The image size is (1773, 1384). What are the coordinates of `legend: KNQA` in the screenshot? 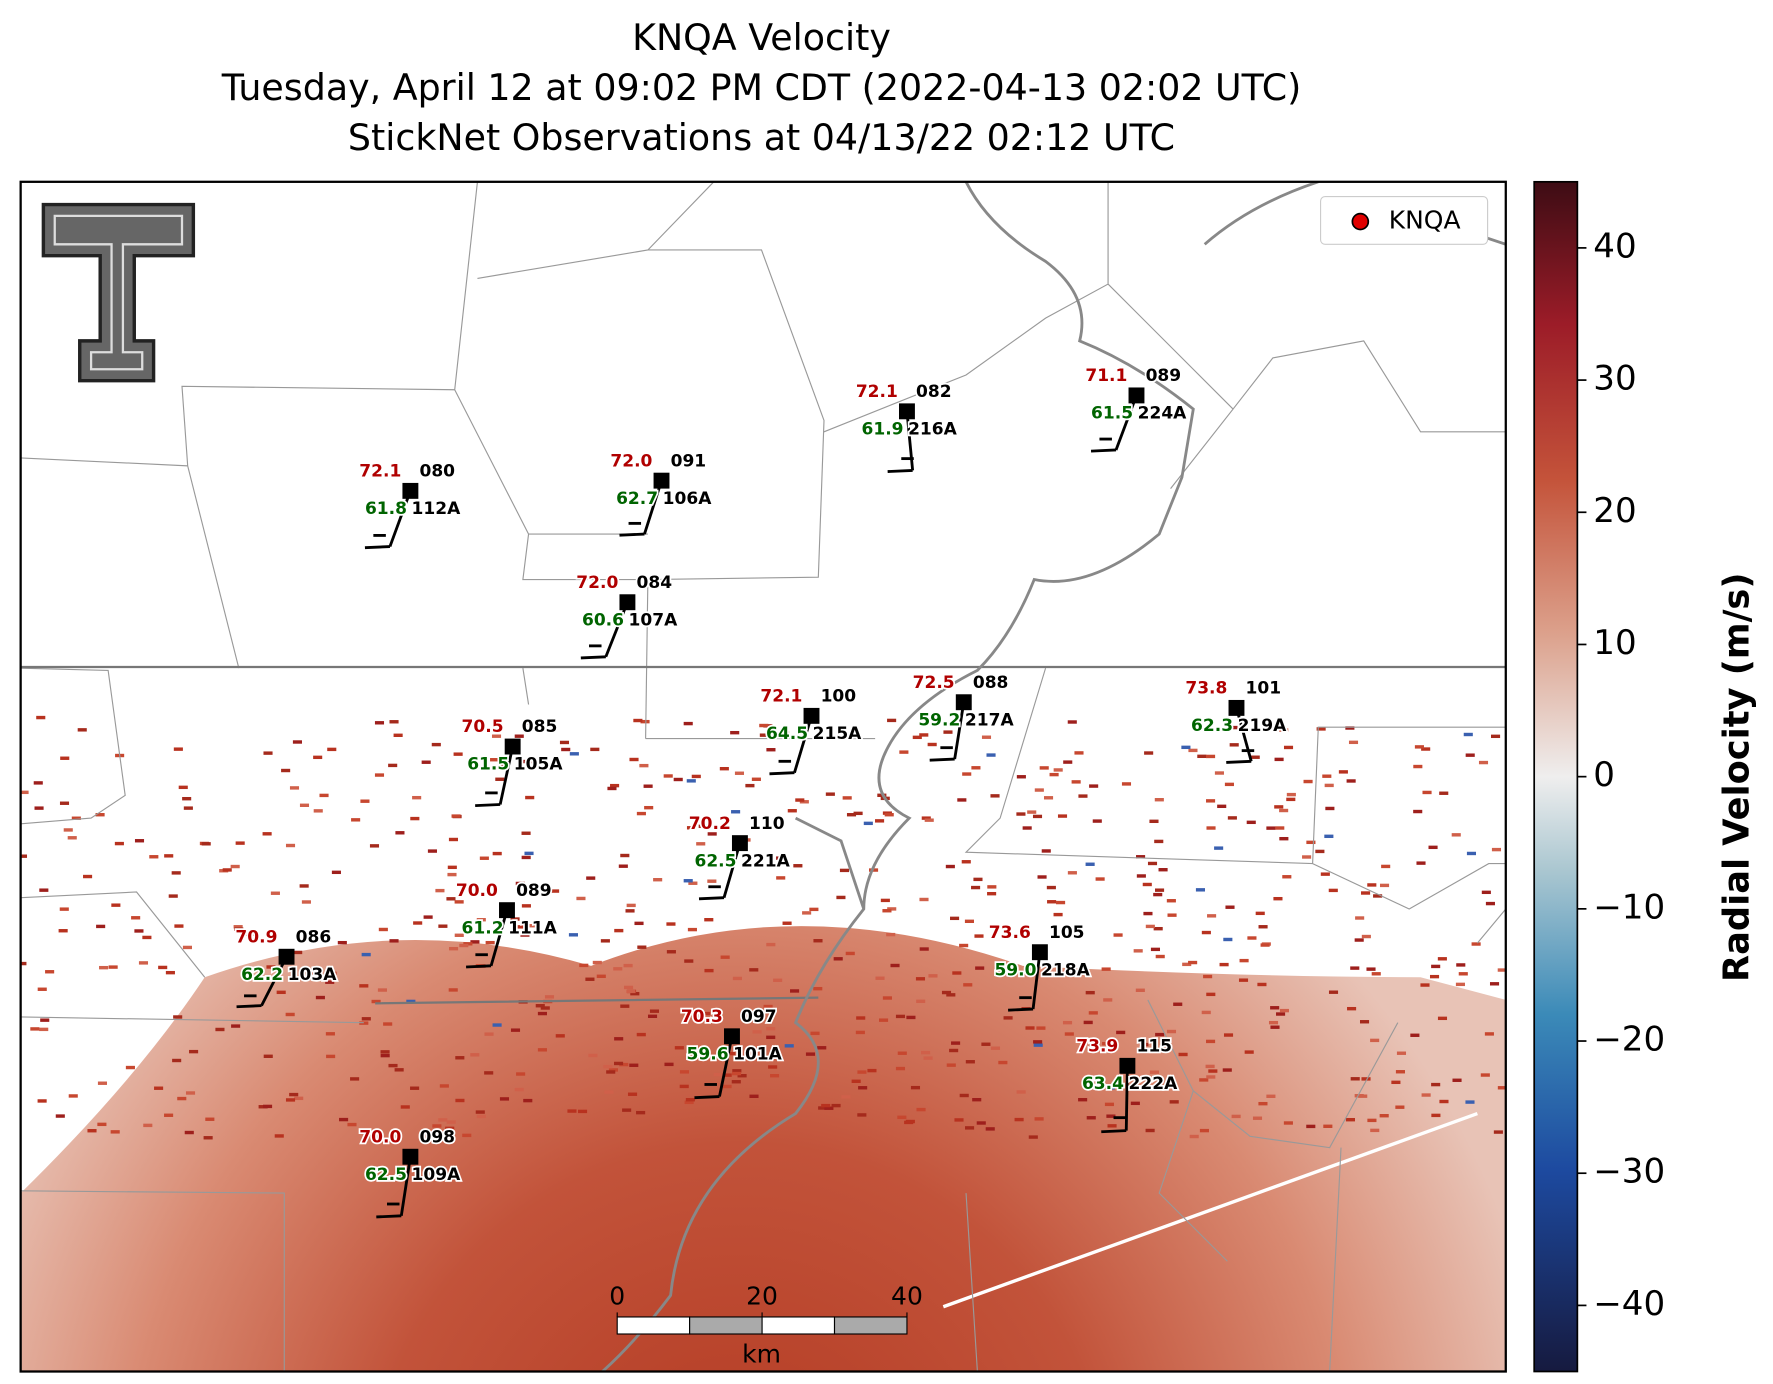 It's located at (1404, 220).